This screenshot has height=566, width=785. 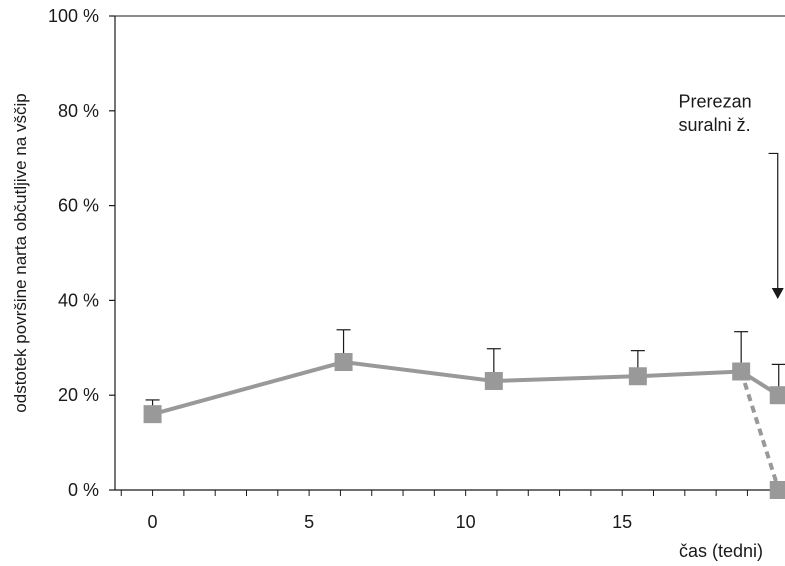 What do you see at coordinates (777, 294) in the screenshot?
I see `annotation-arrow-head` at bounding box center [777, 294].